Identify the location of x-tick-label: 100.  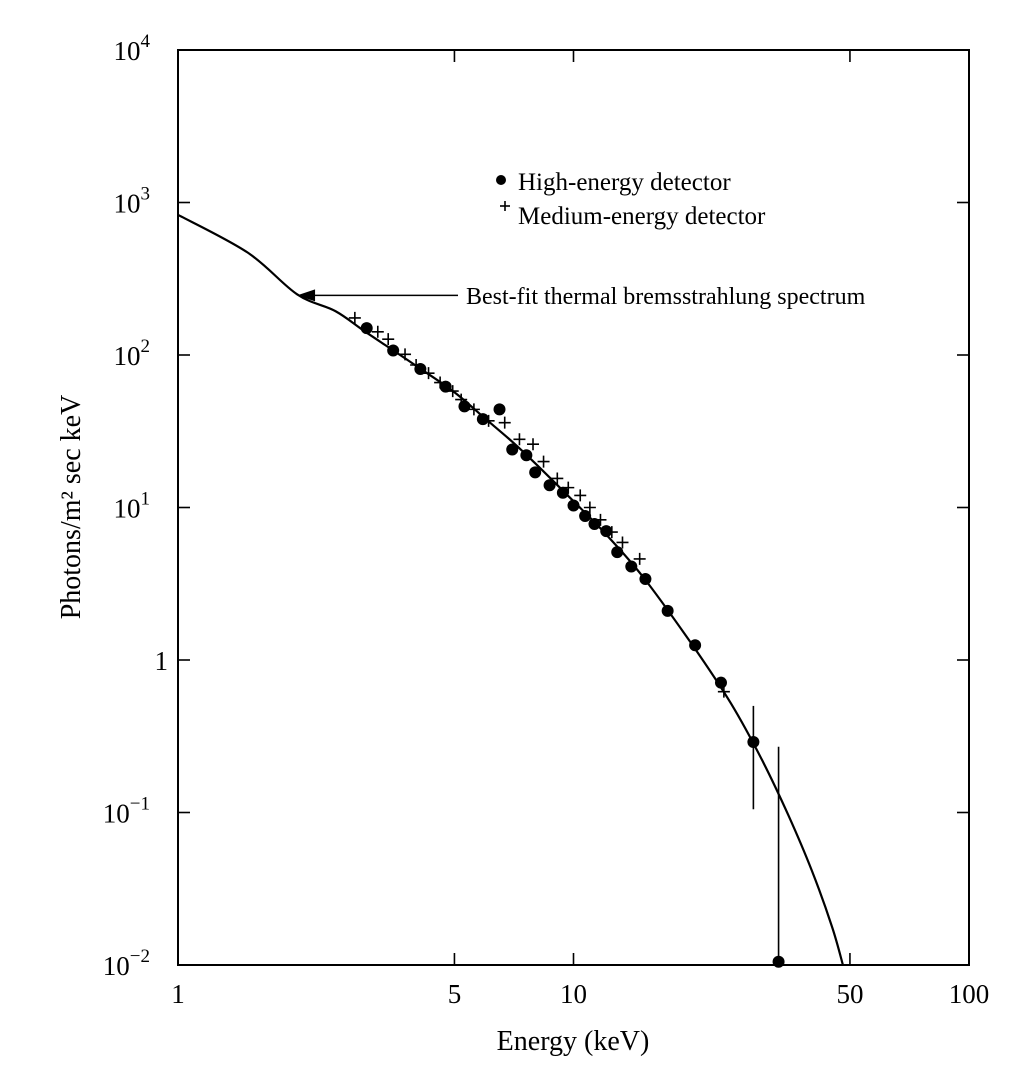
(969, 994).